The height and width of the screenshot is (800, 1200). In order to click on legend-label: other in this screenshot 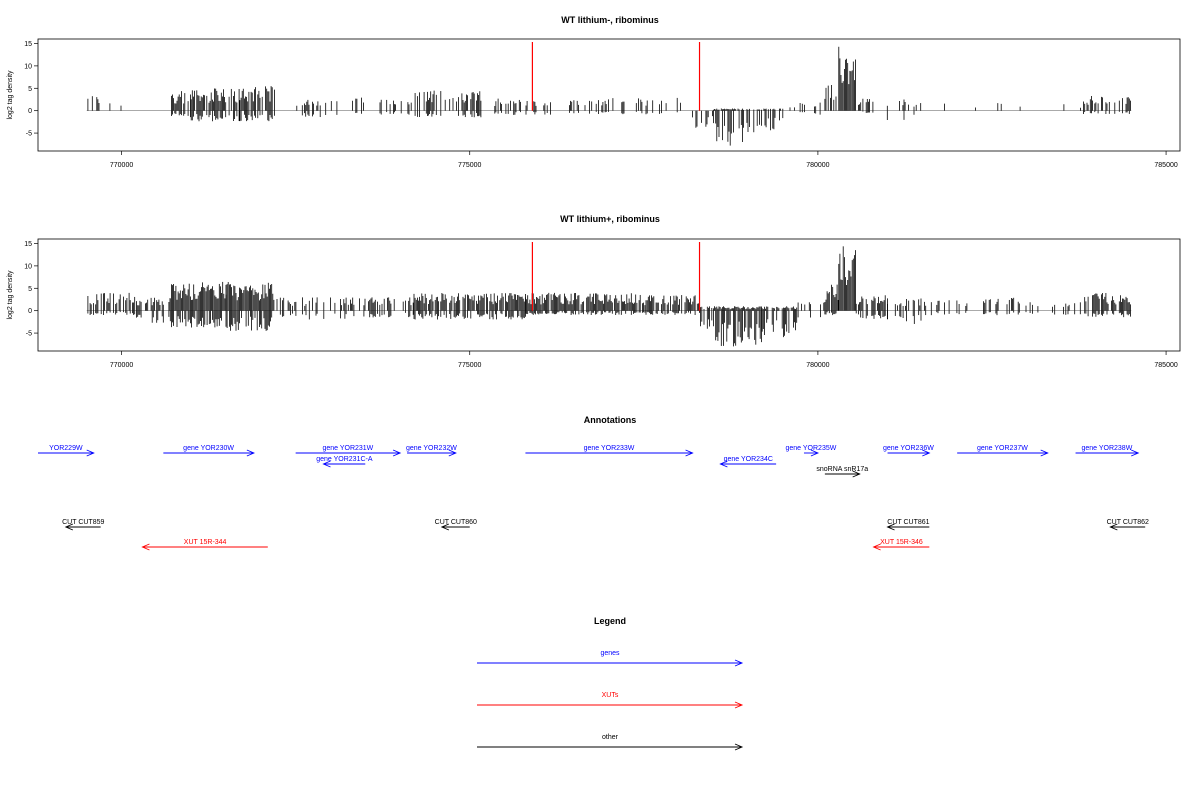, I will do `click(610, 737)`.